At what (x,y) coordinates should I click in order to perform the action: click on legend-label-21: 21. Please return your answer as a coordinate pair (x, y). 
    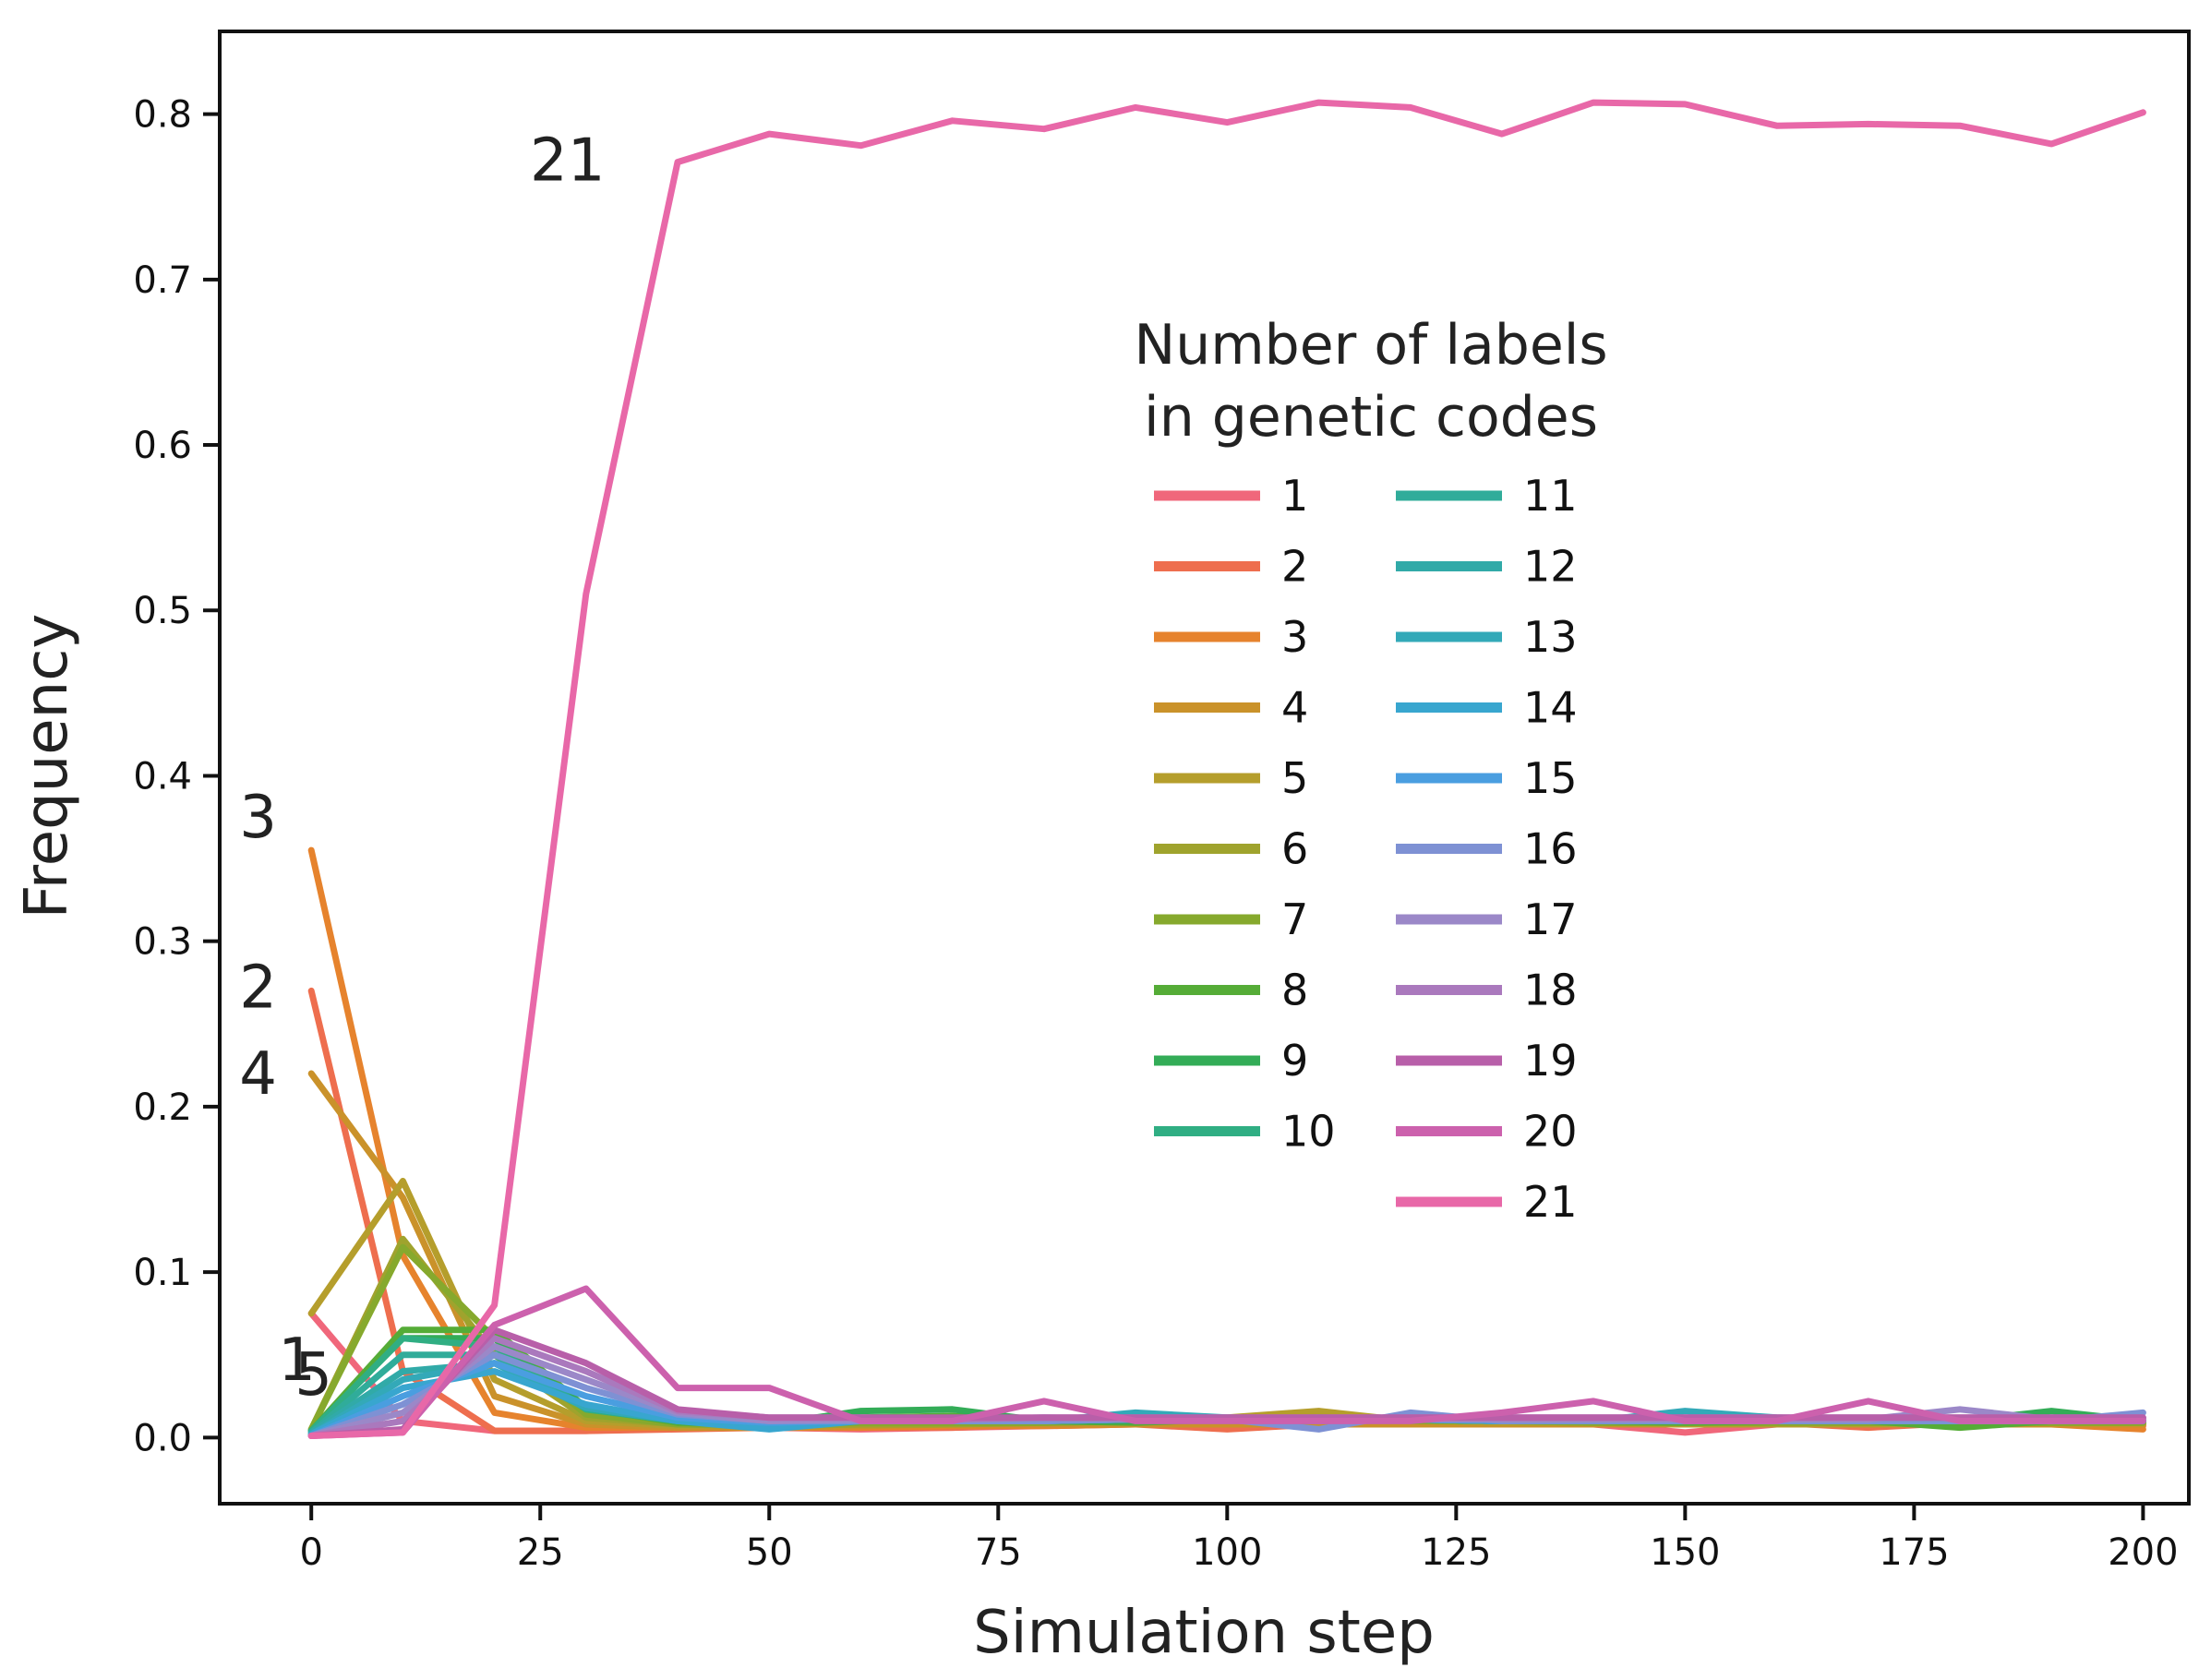
    Looking at the image, I should click on (1550, 1202).